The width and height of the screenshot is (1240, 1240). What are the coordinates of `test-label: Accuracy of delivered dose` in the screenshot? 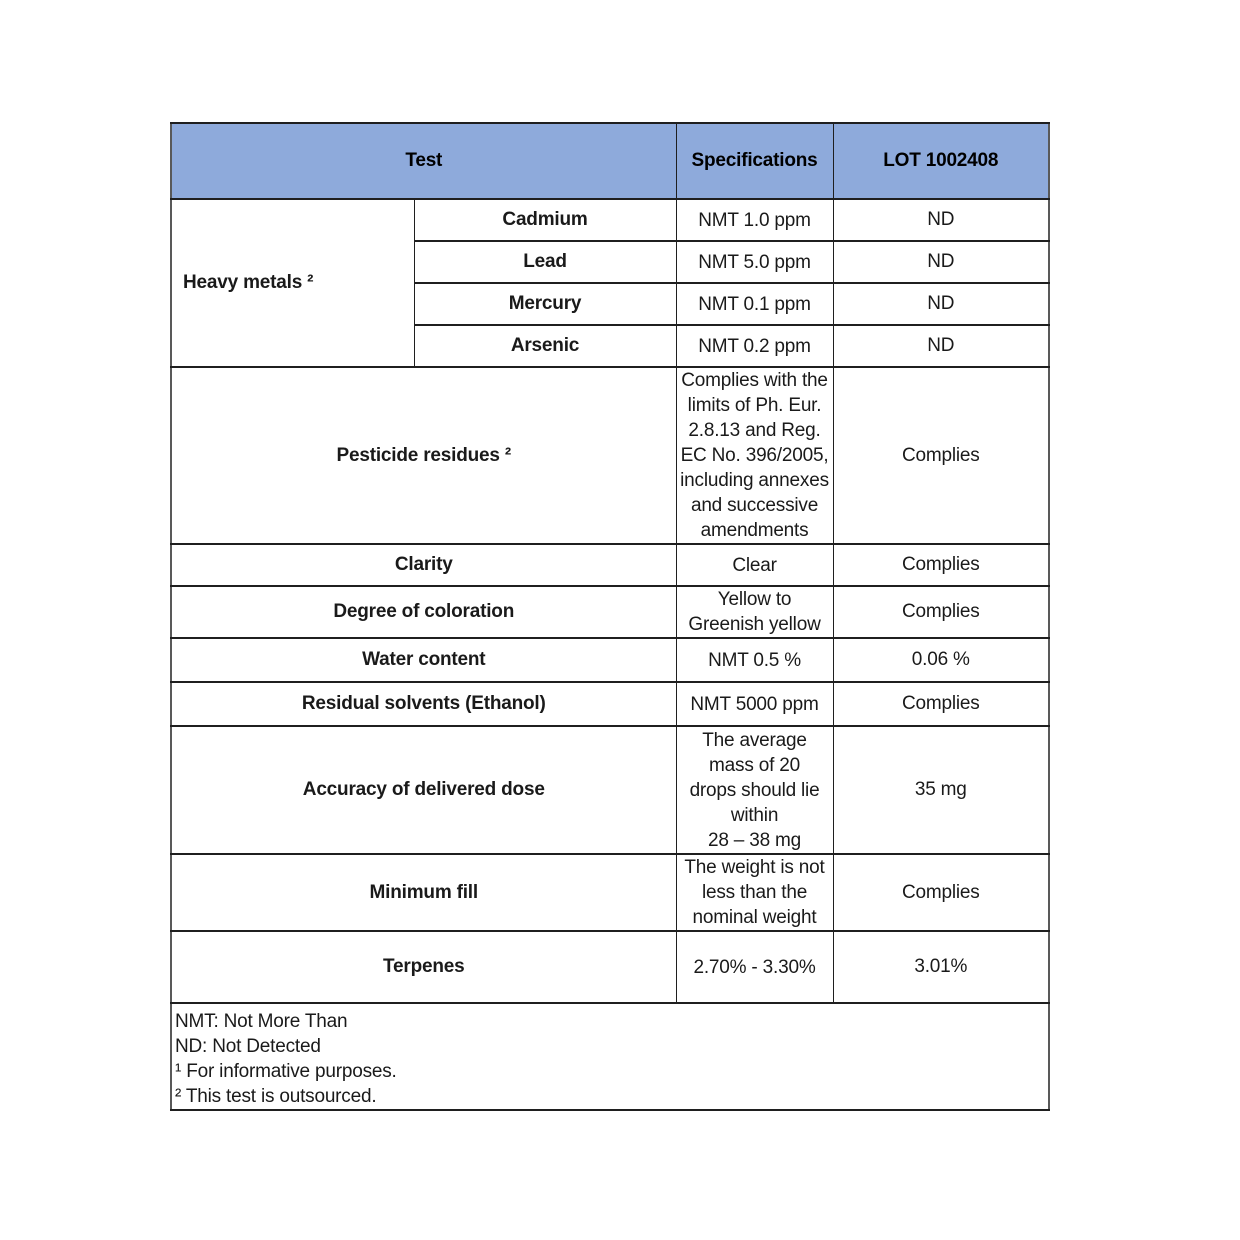 It's located at (423, 790).